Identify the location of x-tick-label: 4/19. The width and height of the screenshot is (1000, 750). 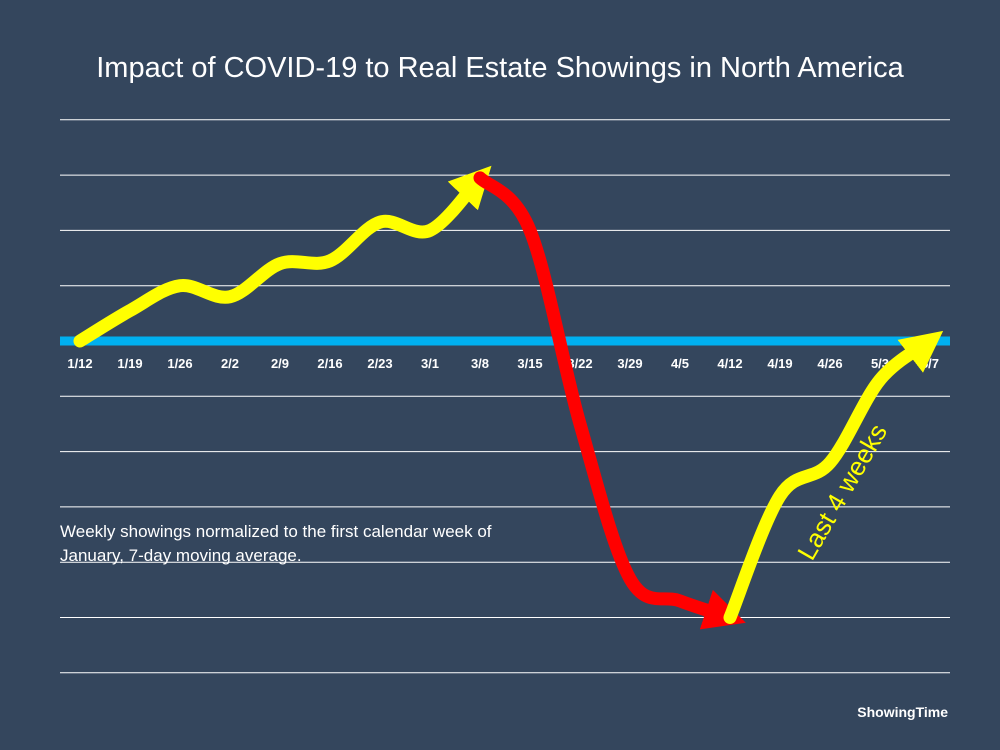
(779, 363).